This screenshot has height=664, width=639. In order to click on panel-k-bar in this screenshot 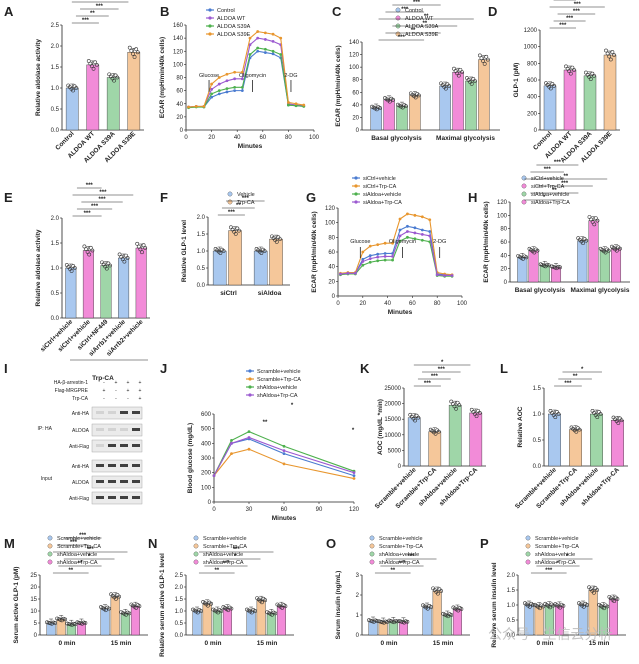, I will do `click(414, 442)`.